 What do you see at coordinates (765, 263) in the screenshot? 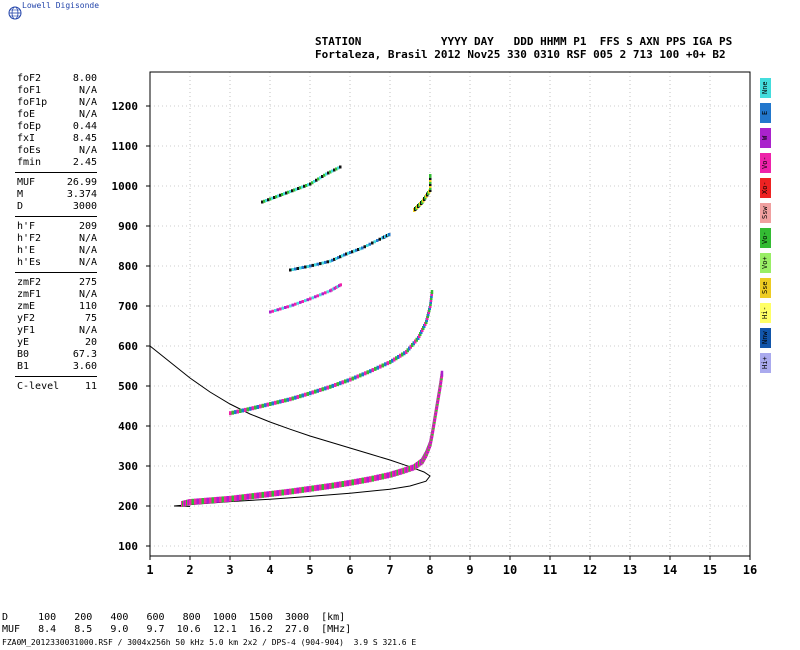
I see `legend-item: Vo+` at bounding box center [765, 263].